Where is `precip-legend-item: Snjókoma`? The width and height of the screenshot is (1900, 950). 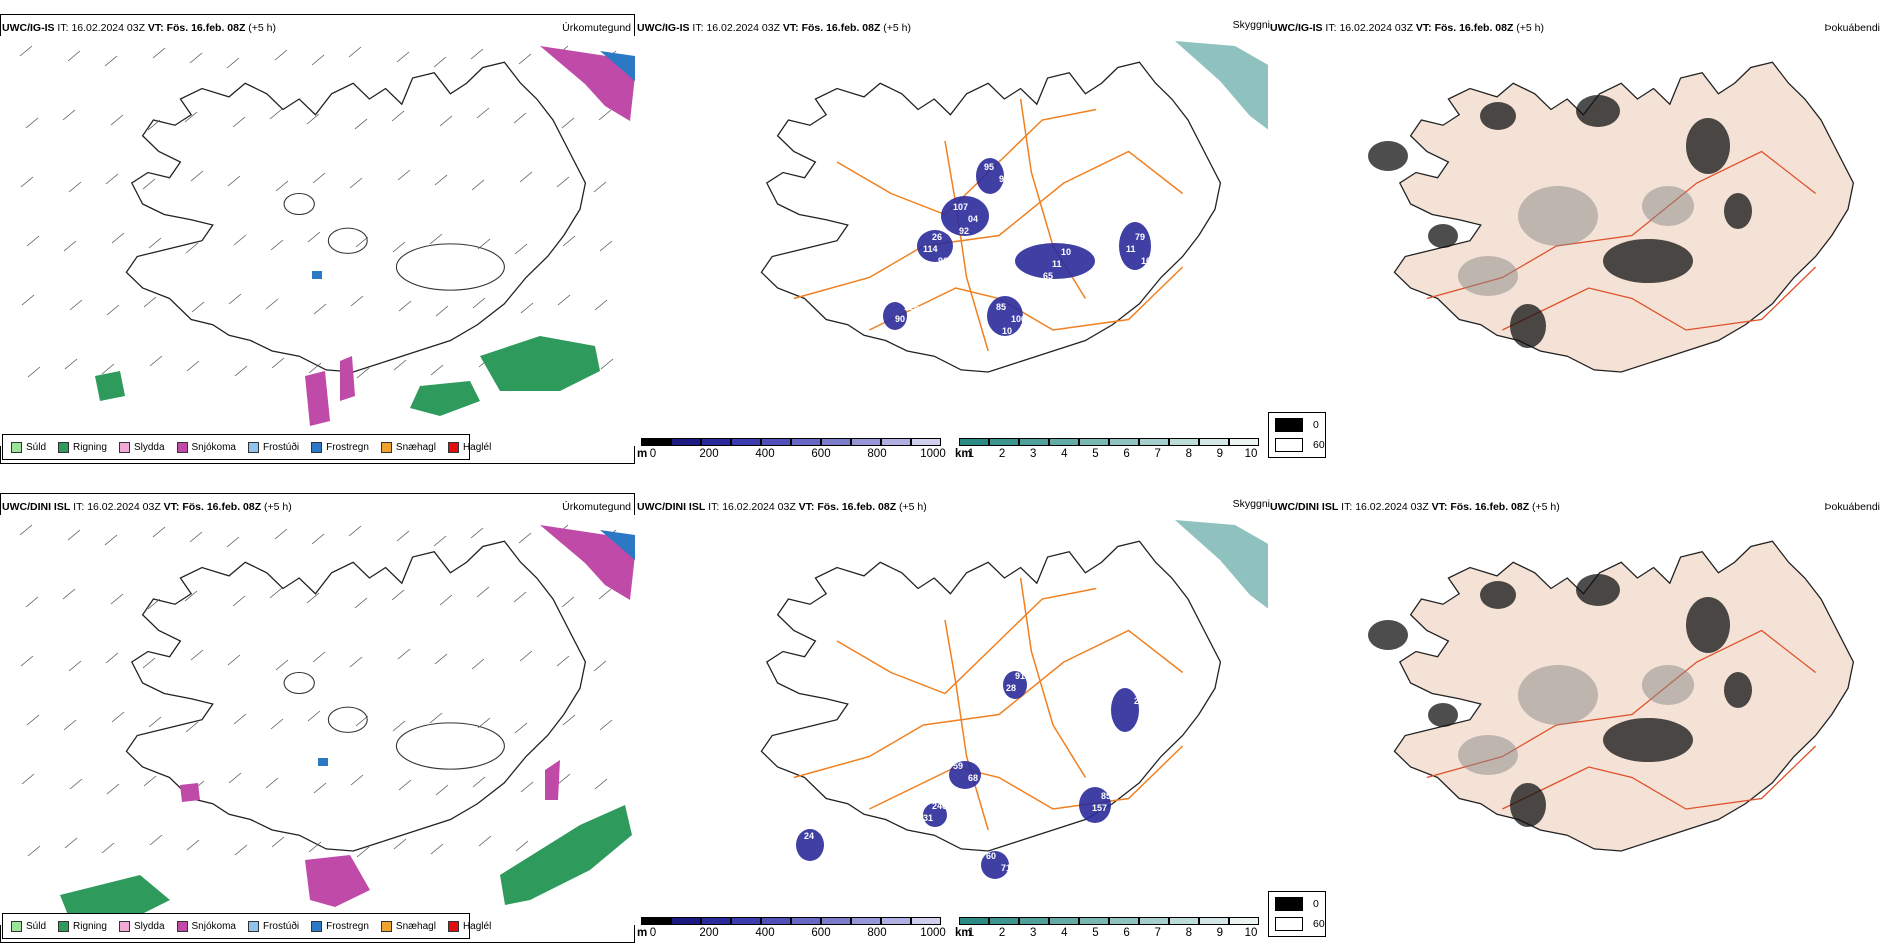 precip-legend-item: Snjókoma is located at coordinates (206, 447).